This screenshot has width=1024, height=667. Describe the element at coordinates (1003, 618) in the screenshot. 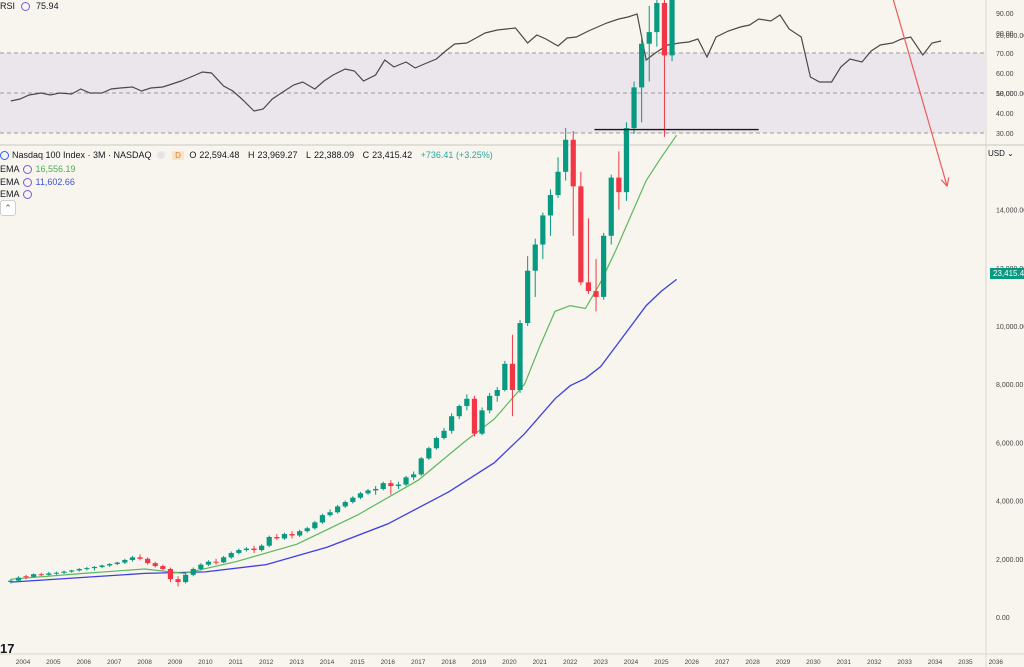

I see `price-tick-label: 0.00` at that location.